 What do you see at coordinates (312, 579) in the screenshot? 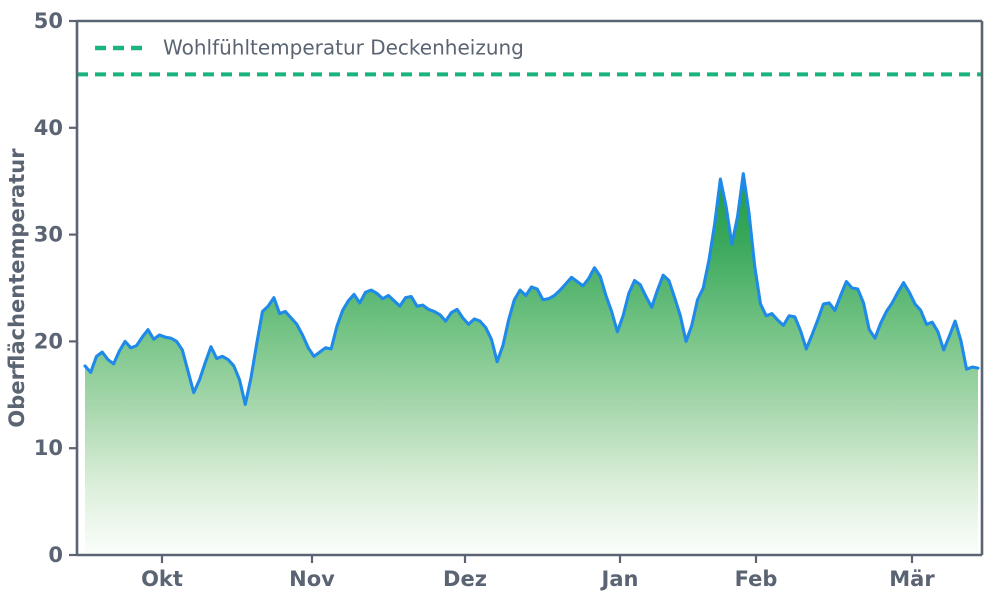
I see `x-tick-label: Nov` at bounding box center [312, 579].